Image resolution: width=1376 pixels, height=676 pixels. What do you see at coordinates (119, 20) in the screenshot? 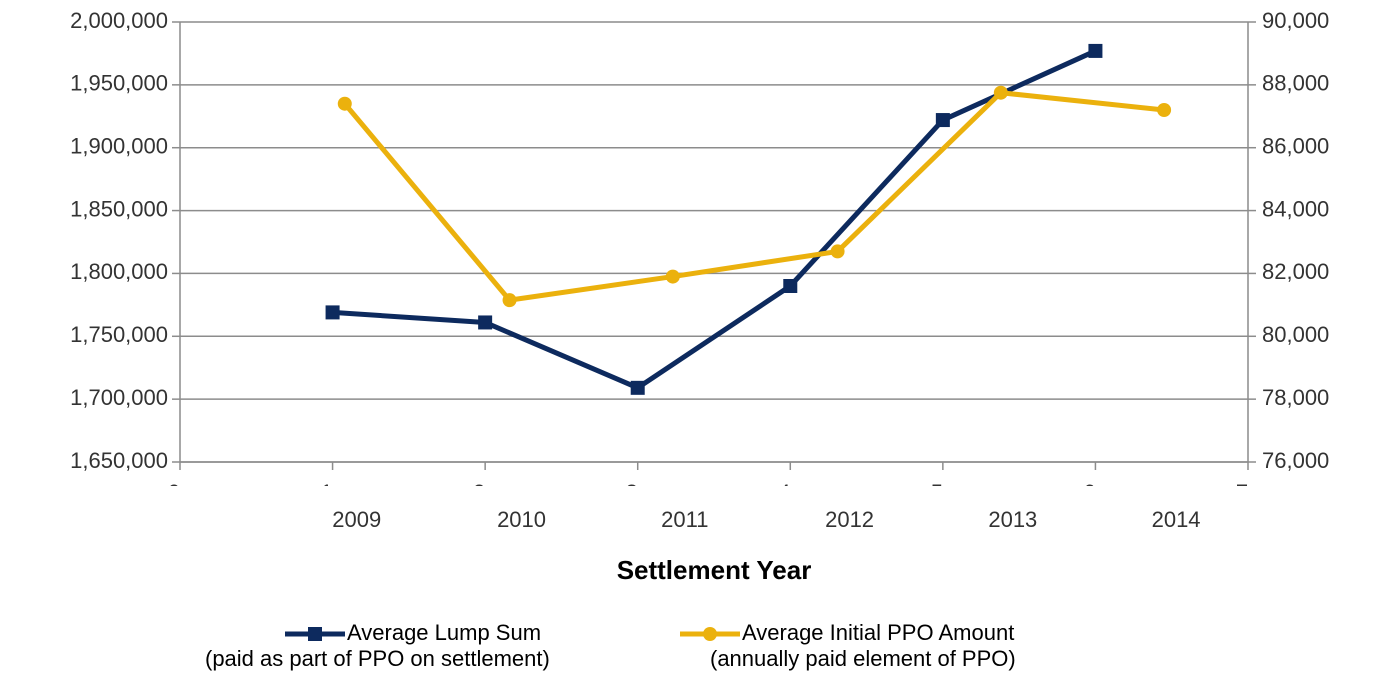
I see `y-tick-label: 2,000,000` at bounding box center [119, 20].